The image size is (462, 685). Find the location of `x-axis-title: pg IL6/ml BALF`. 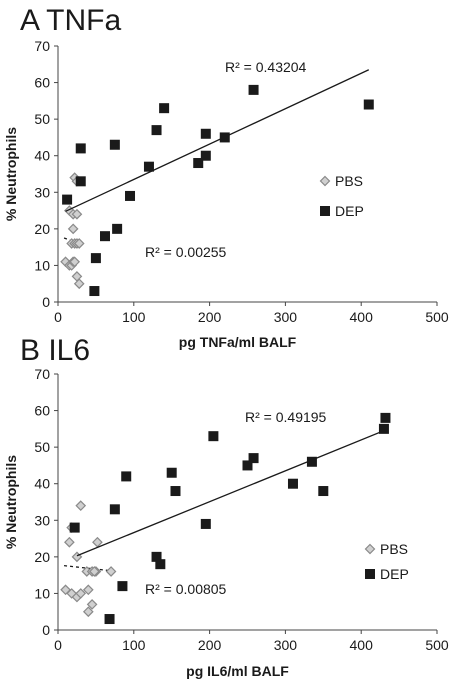

x-axis-title: pg IL6/ml BALF is located at coordinates (237, 671).